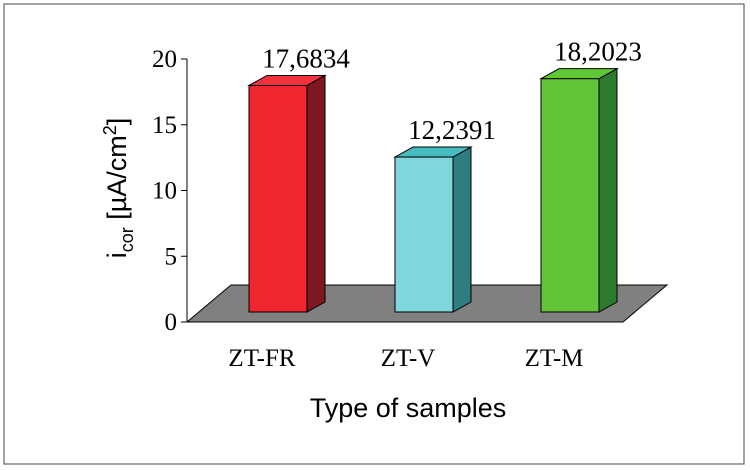  Describe the element at coordinates (117, 181) in the screenshot. I see `y-axis-title-unit: [µA/cm` at that location.